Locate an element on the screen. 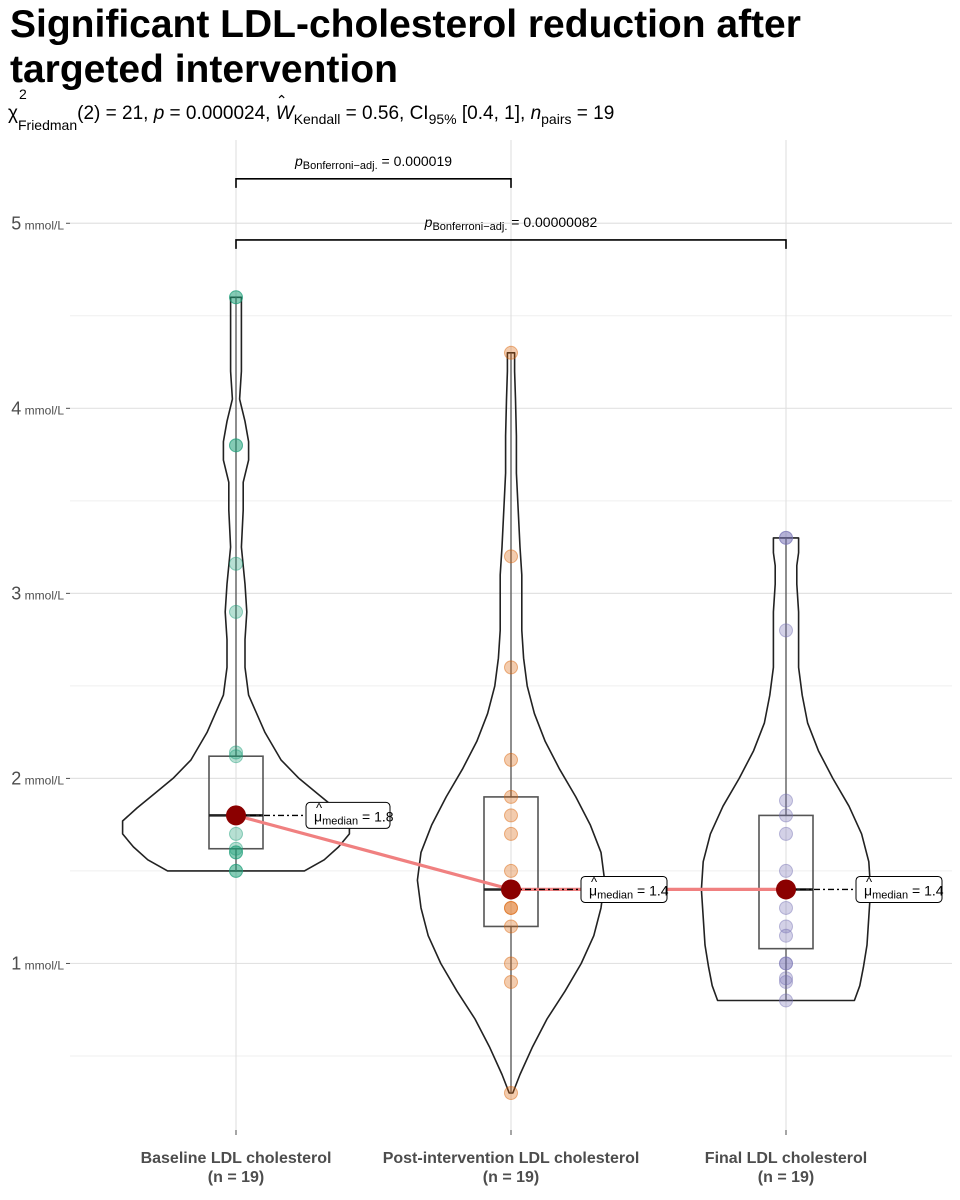 Image resolution: width=960 pixels, height=1200 pixels. n-symbol: n is located at coordinates (536, 113).